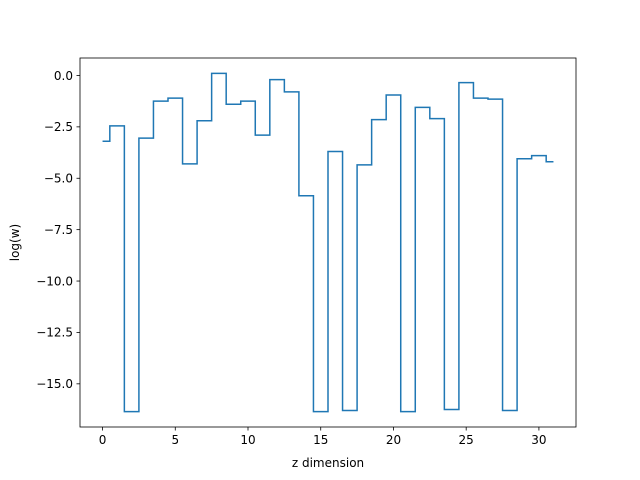  I want to click on x-tick-label: 20, so click(393, 440).